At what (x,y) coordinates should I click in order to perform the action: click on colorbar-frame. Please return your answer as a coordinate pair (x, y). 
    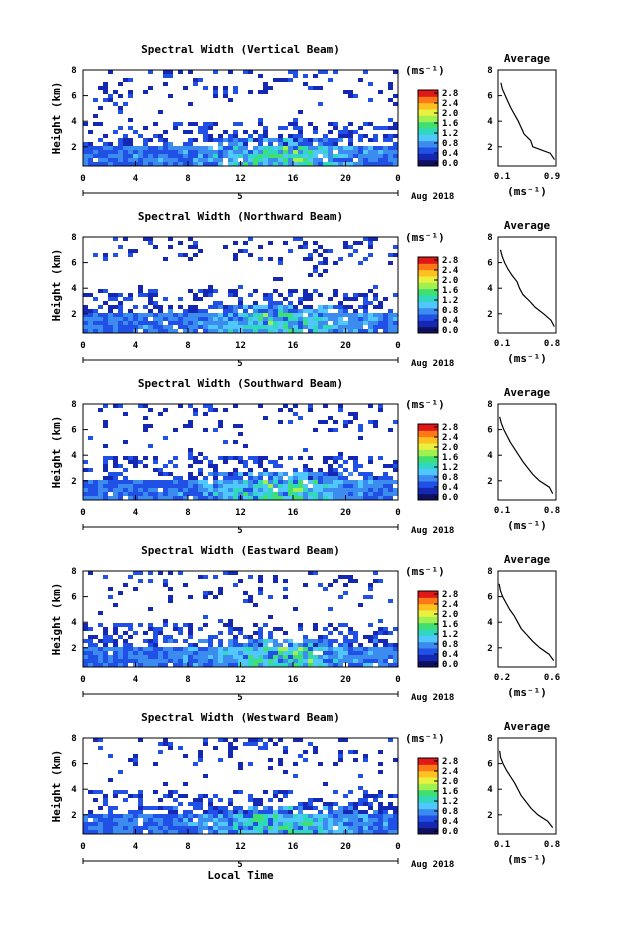
    Looking at the image, I should click on (428, 629).